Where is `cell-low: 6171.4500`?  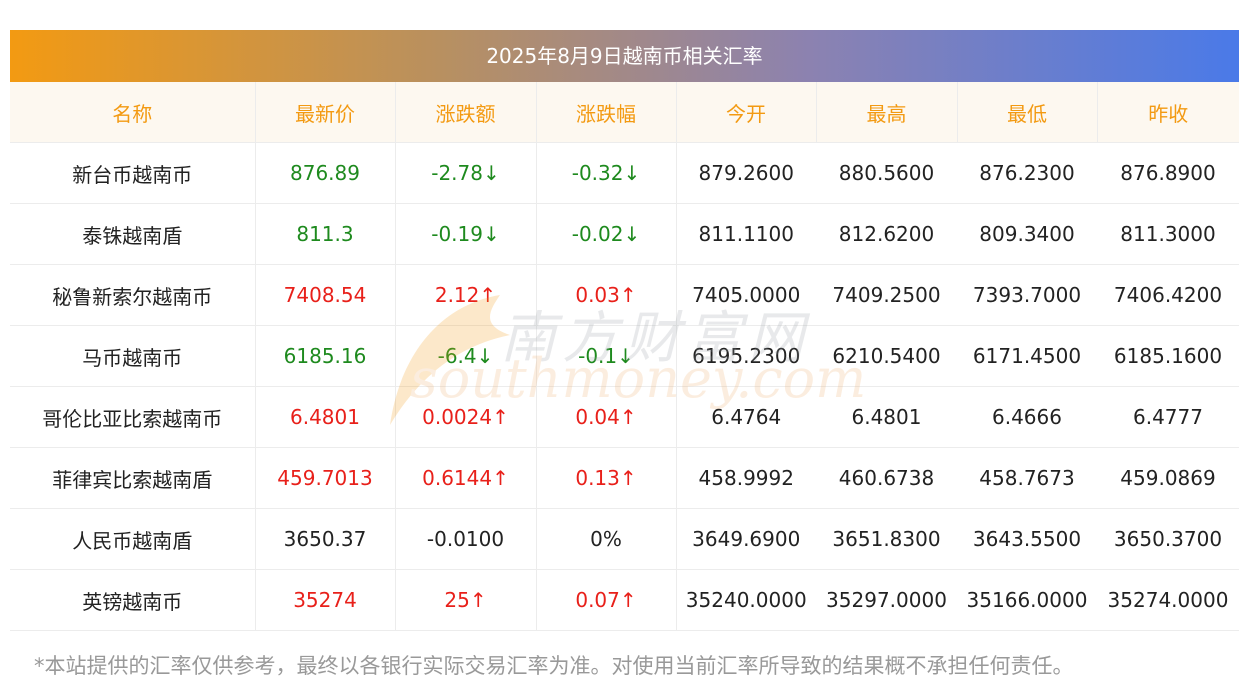
cell-low: 6171.4500 is located at coordinates (1027, 356).